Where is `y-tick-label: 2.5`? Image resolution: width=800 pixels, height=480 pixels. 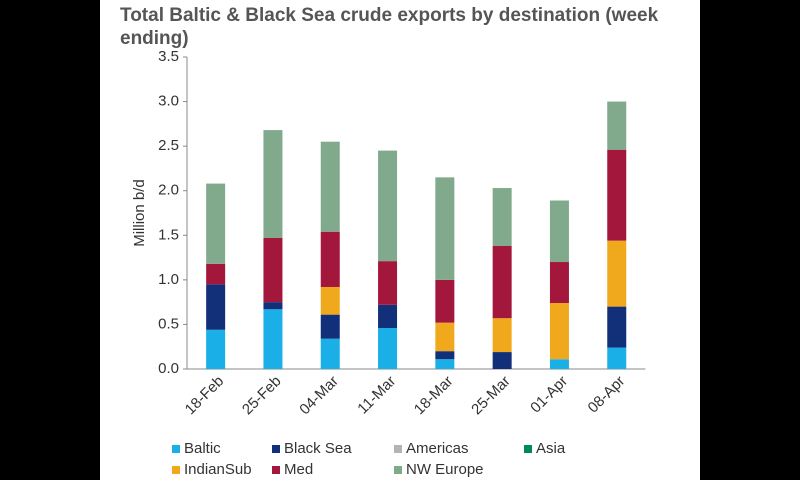
y-tick-label: 2.5 is located at coordinates (168, 145).